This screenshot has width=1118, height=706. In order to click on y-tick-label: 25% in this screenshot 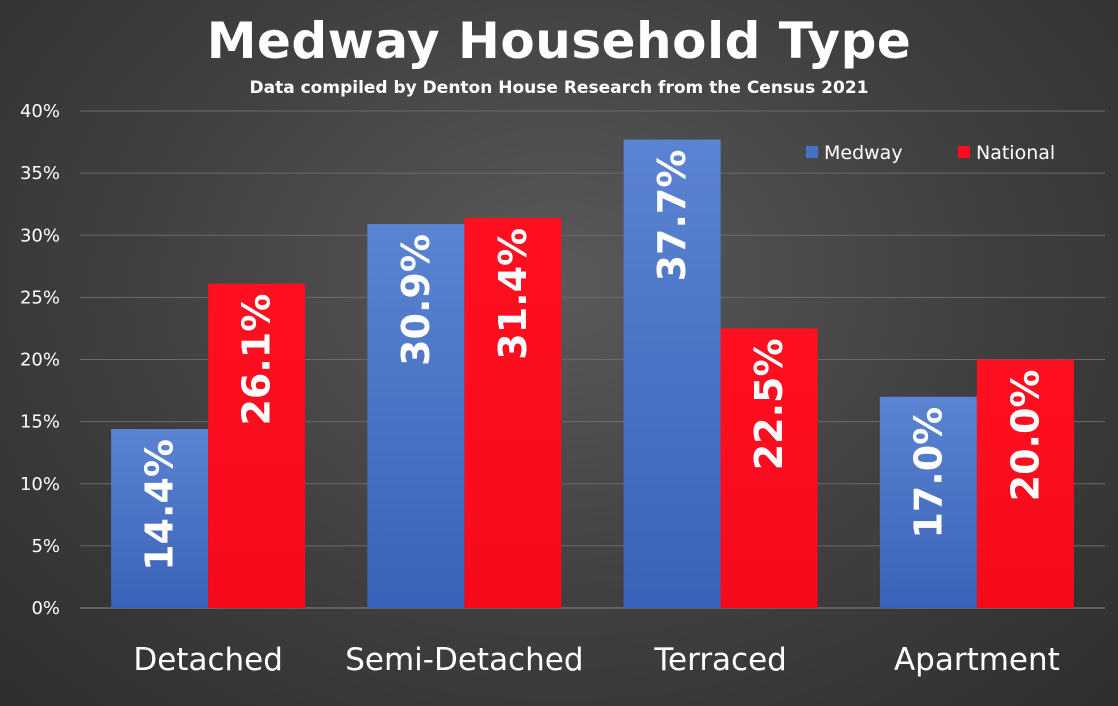, I will do `click(40, 297)`.